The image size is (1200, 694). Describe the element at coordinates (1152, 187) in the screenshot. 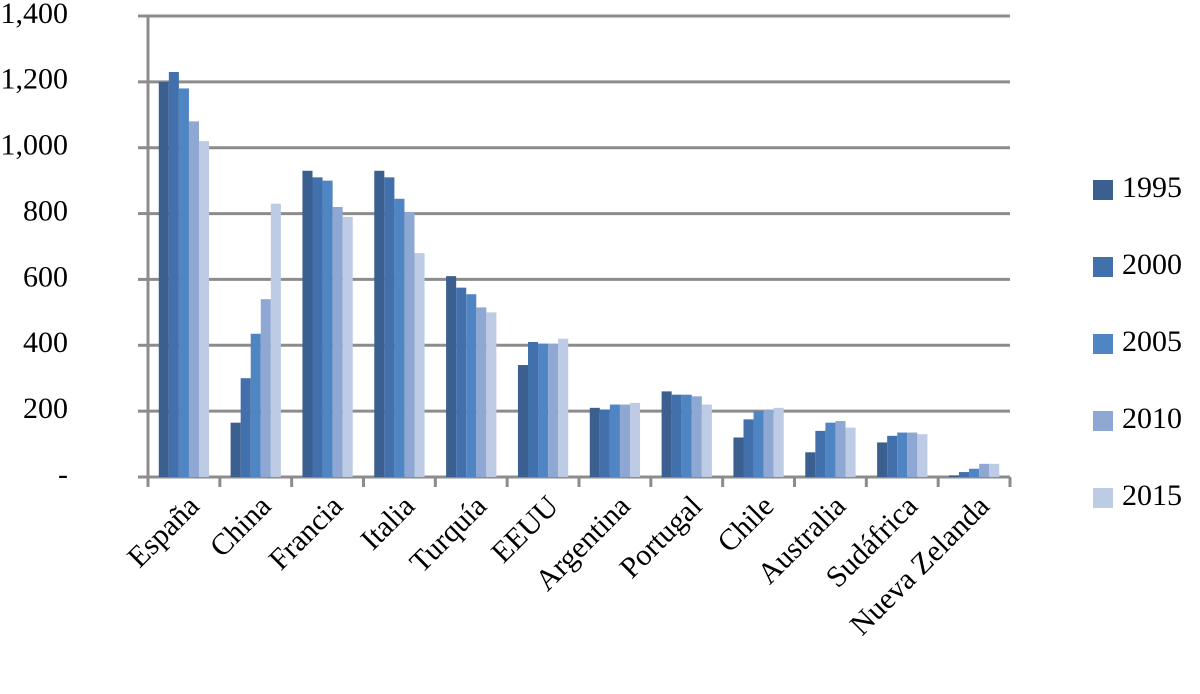

I see `legend-label: 1995` at that location.